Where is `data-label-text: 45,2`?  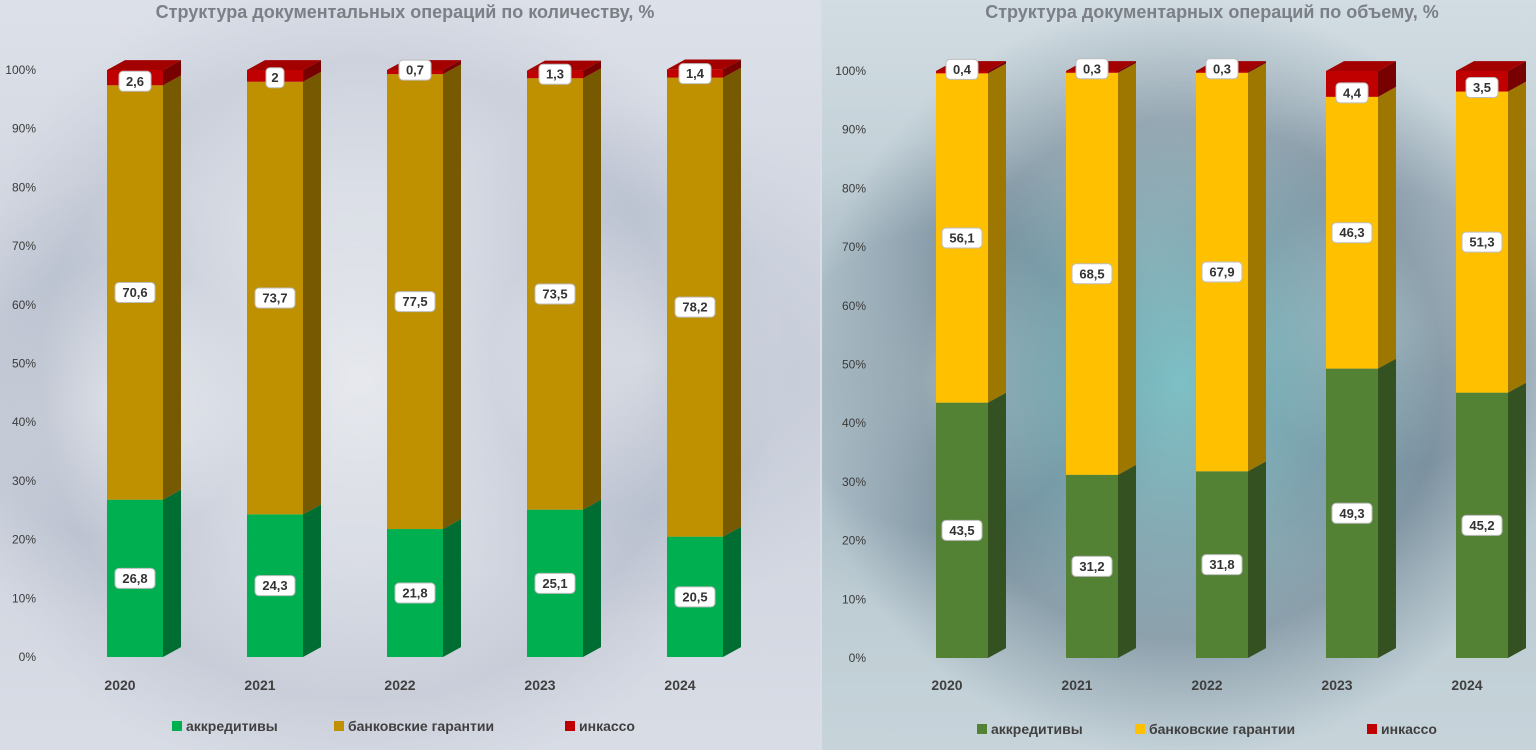
data-label-text: 45,2 is located at coordinates (1481, 525).